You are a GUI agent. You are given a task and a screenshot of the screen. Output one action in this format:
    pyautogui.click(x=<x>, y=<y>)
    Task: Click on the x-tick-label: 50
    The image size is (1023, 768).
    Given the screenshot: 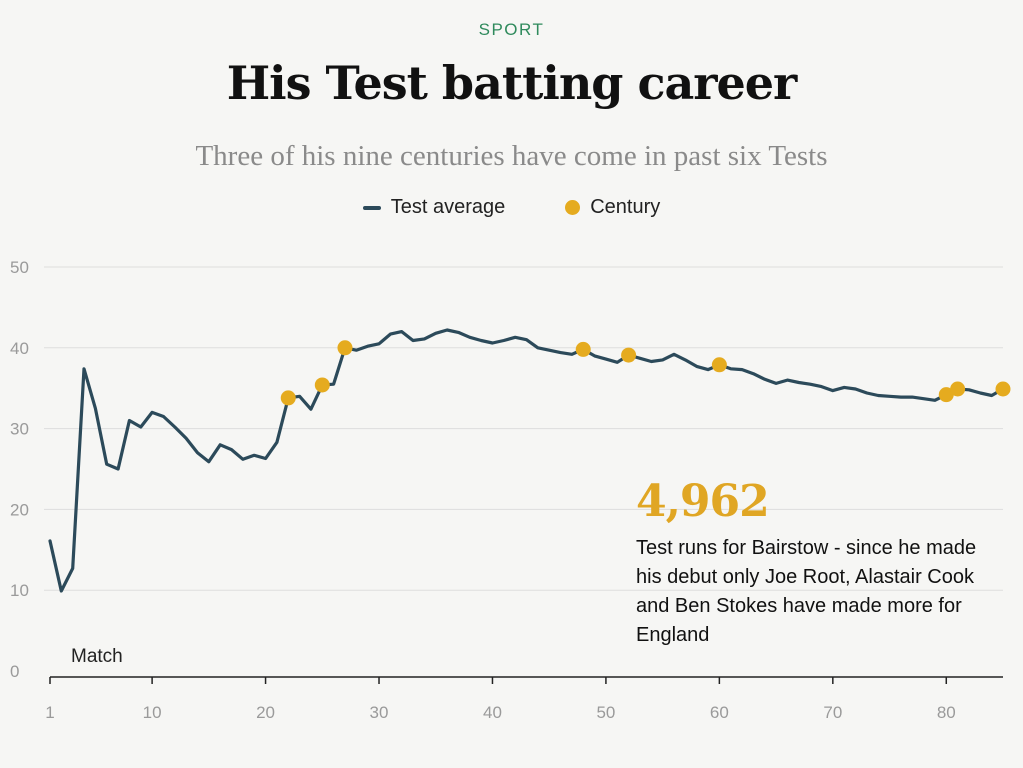 What is the action you would take?
    pyautogui.click(x=605, y=712)
    